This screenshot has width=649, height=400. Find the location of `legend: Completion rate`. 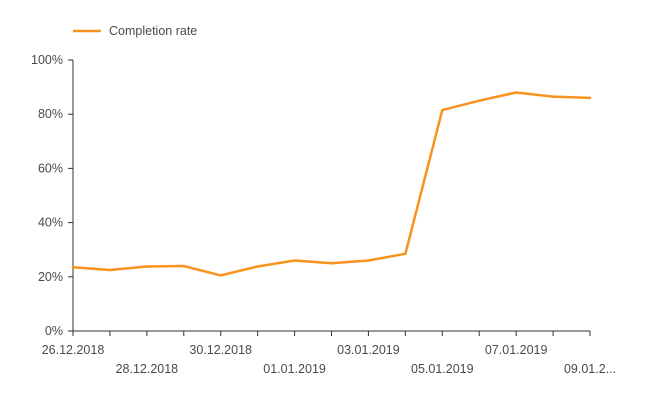

legend: Completion rate is located at coordinates (135, 31).